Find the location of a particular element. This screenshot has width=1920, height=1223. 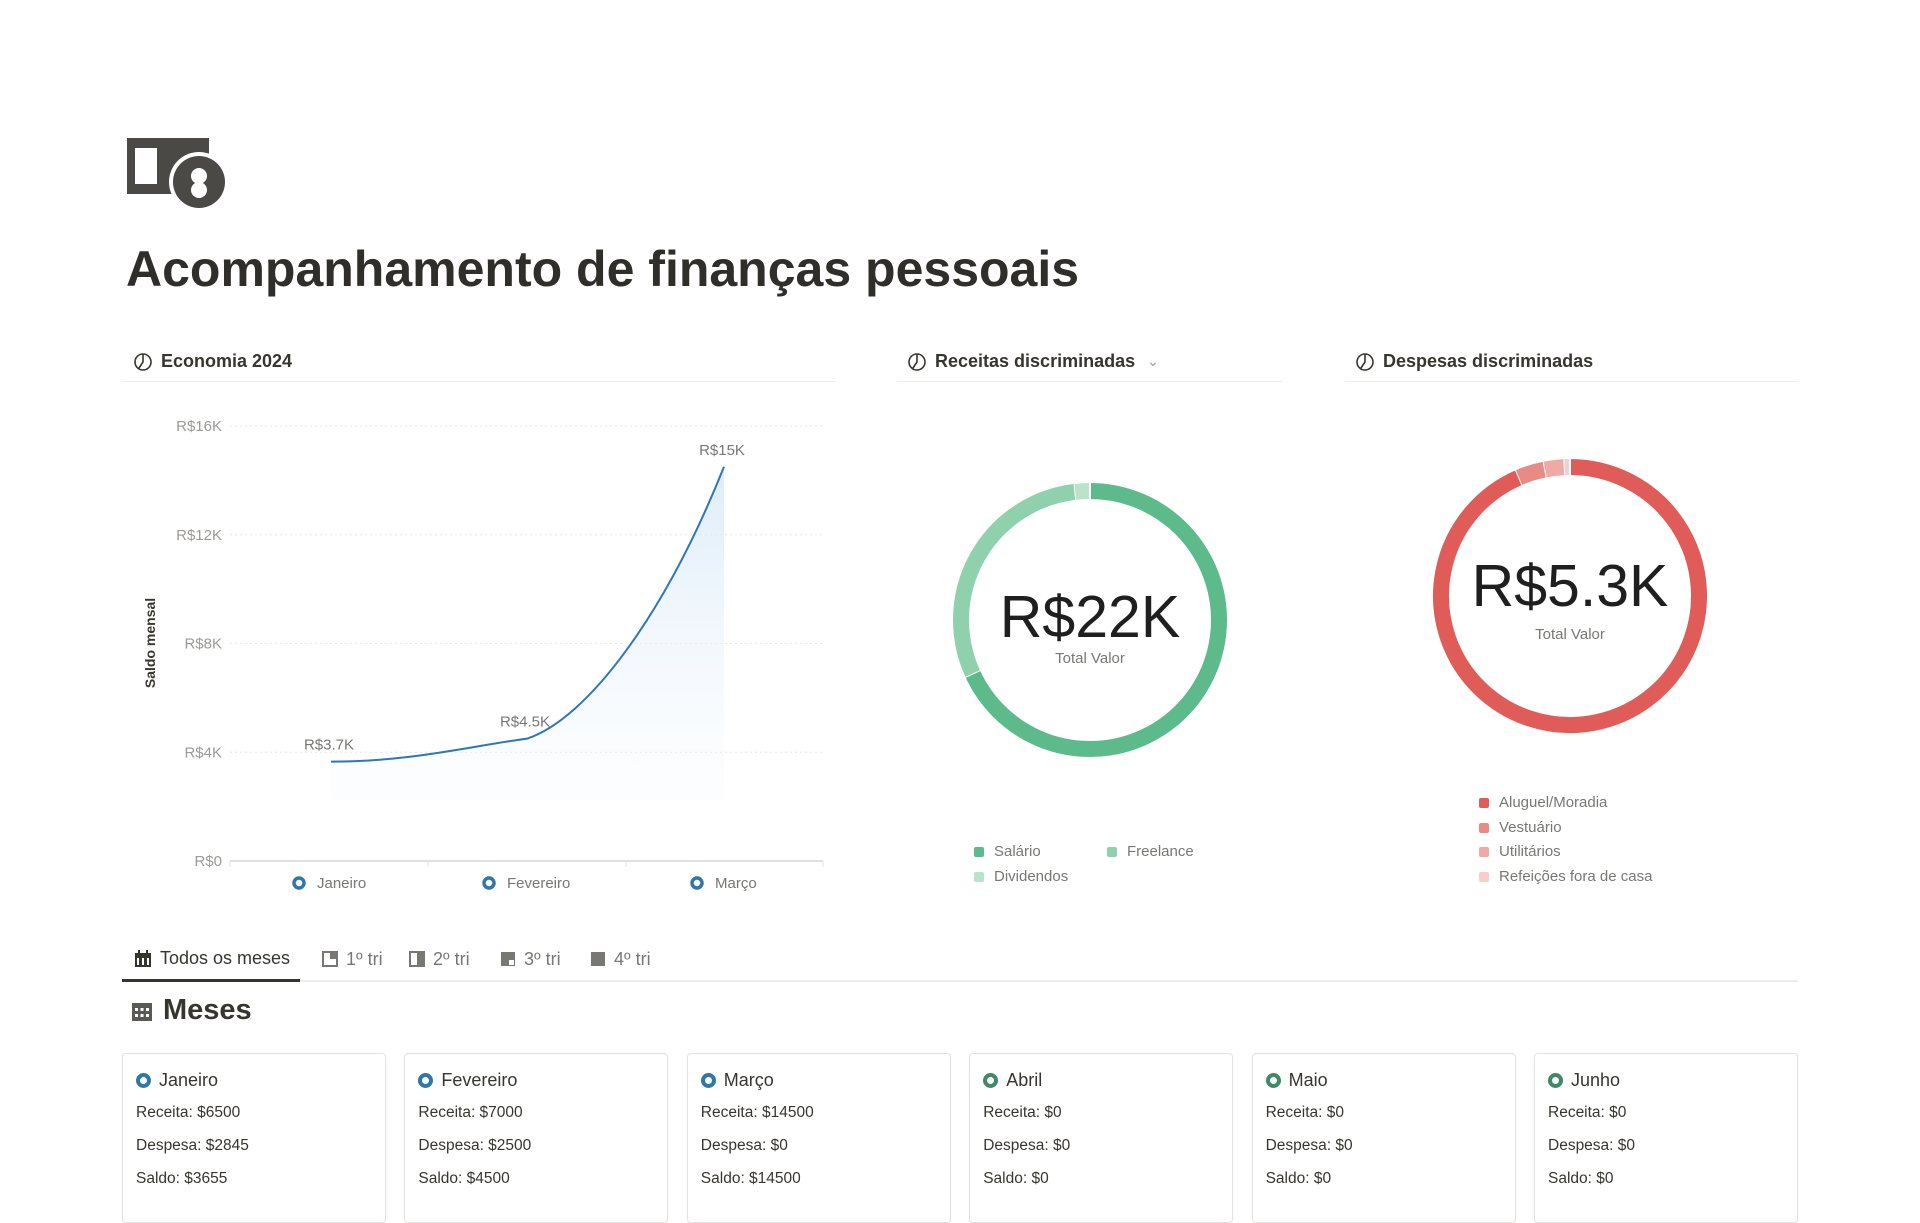

month-card-abril: Abril Receita: $0 Despesa: $0 Saldo: $0 is located at coordinates (1101, 1138).